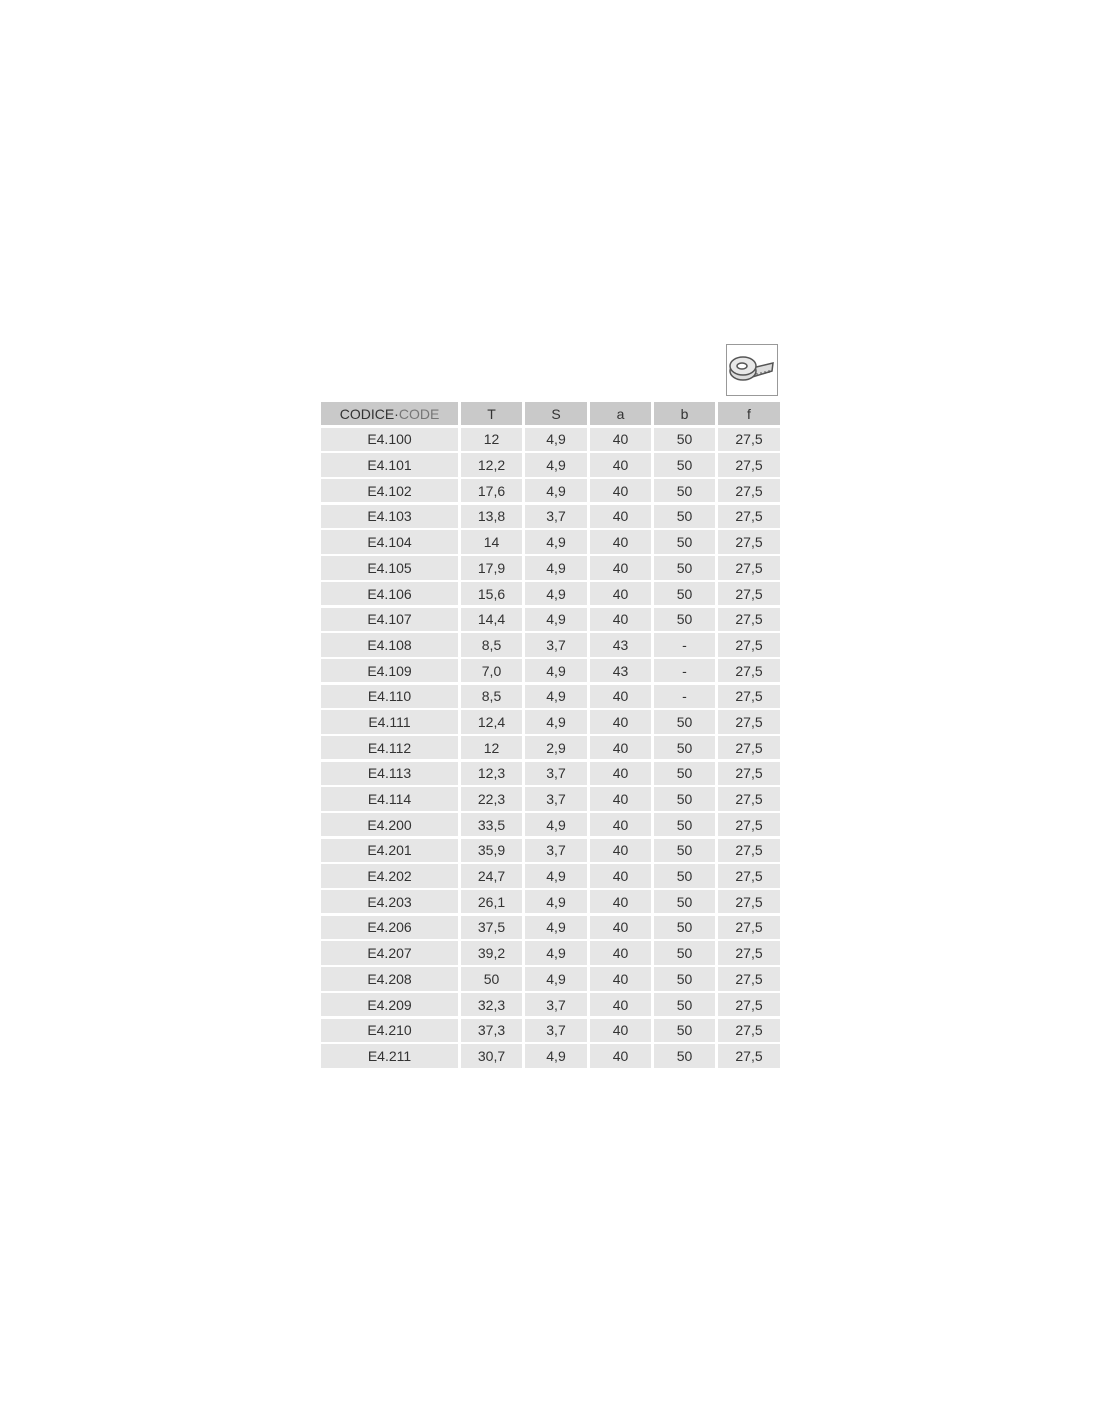 This screenshot has width=1100, height=1422. I want to click on table-cell: 30,7, so click(491, 1056).